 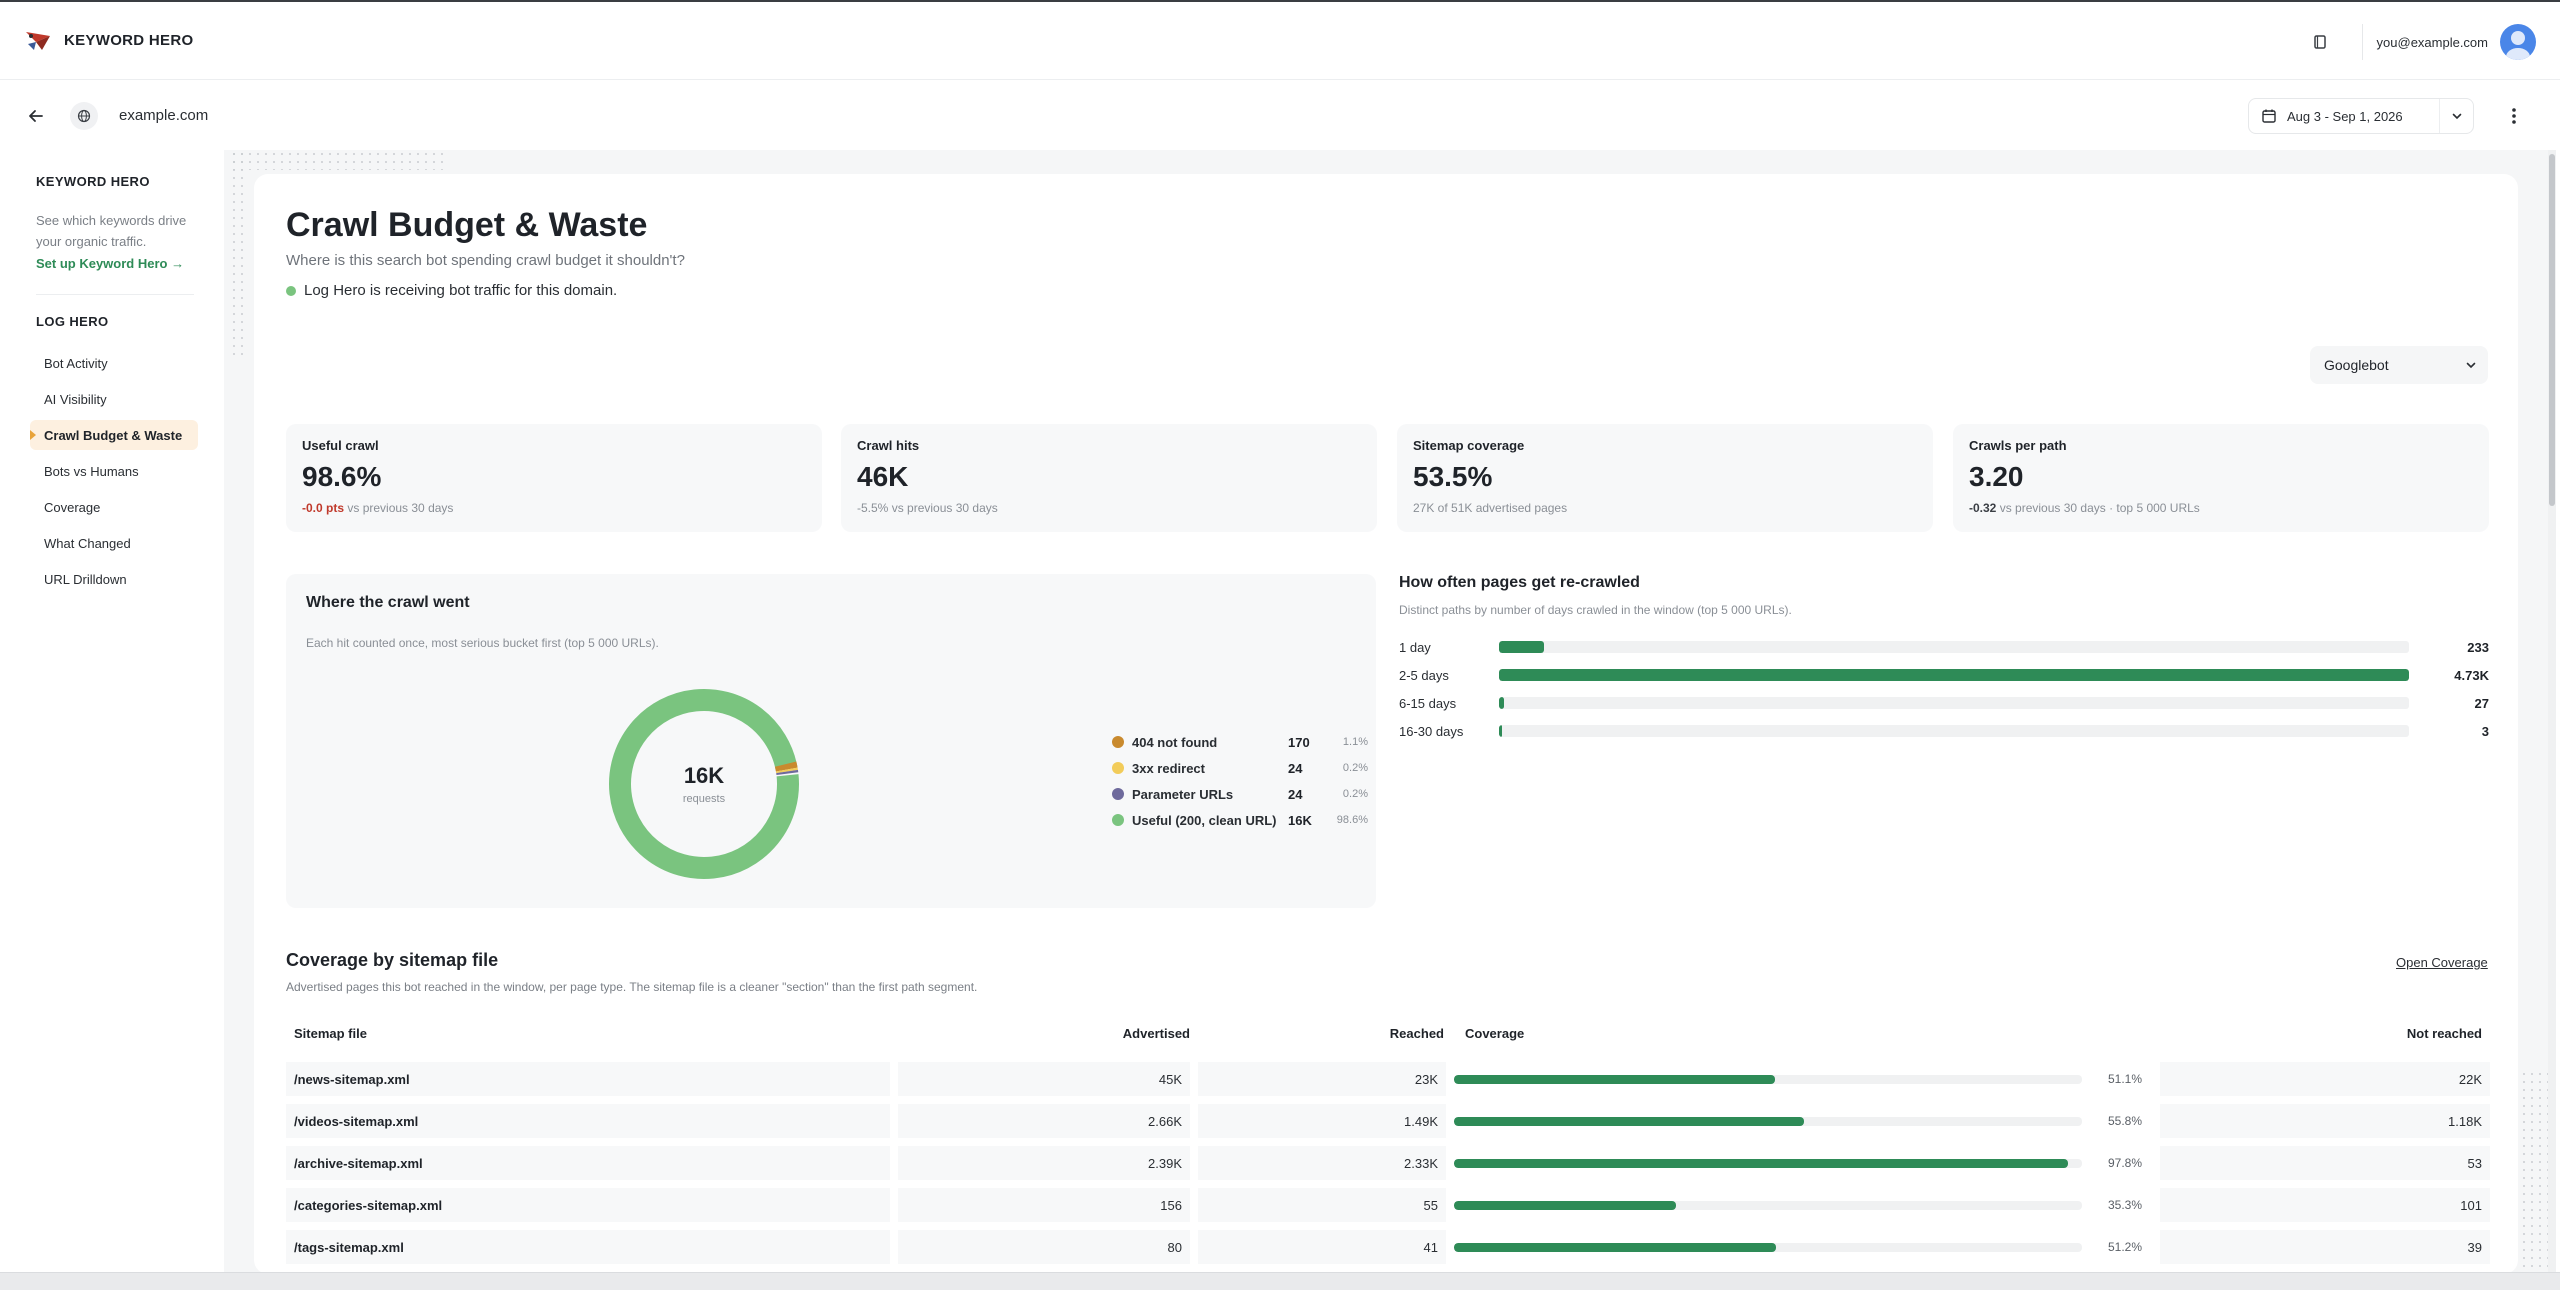 I want to click on table-row: /news-sitemap.xml 45K 23K 51.1% 22K, so click(x=1388, y=1079).